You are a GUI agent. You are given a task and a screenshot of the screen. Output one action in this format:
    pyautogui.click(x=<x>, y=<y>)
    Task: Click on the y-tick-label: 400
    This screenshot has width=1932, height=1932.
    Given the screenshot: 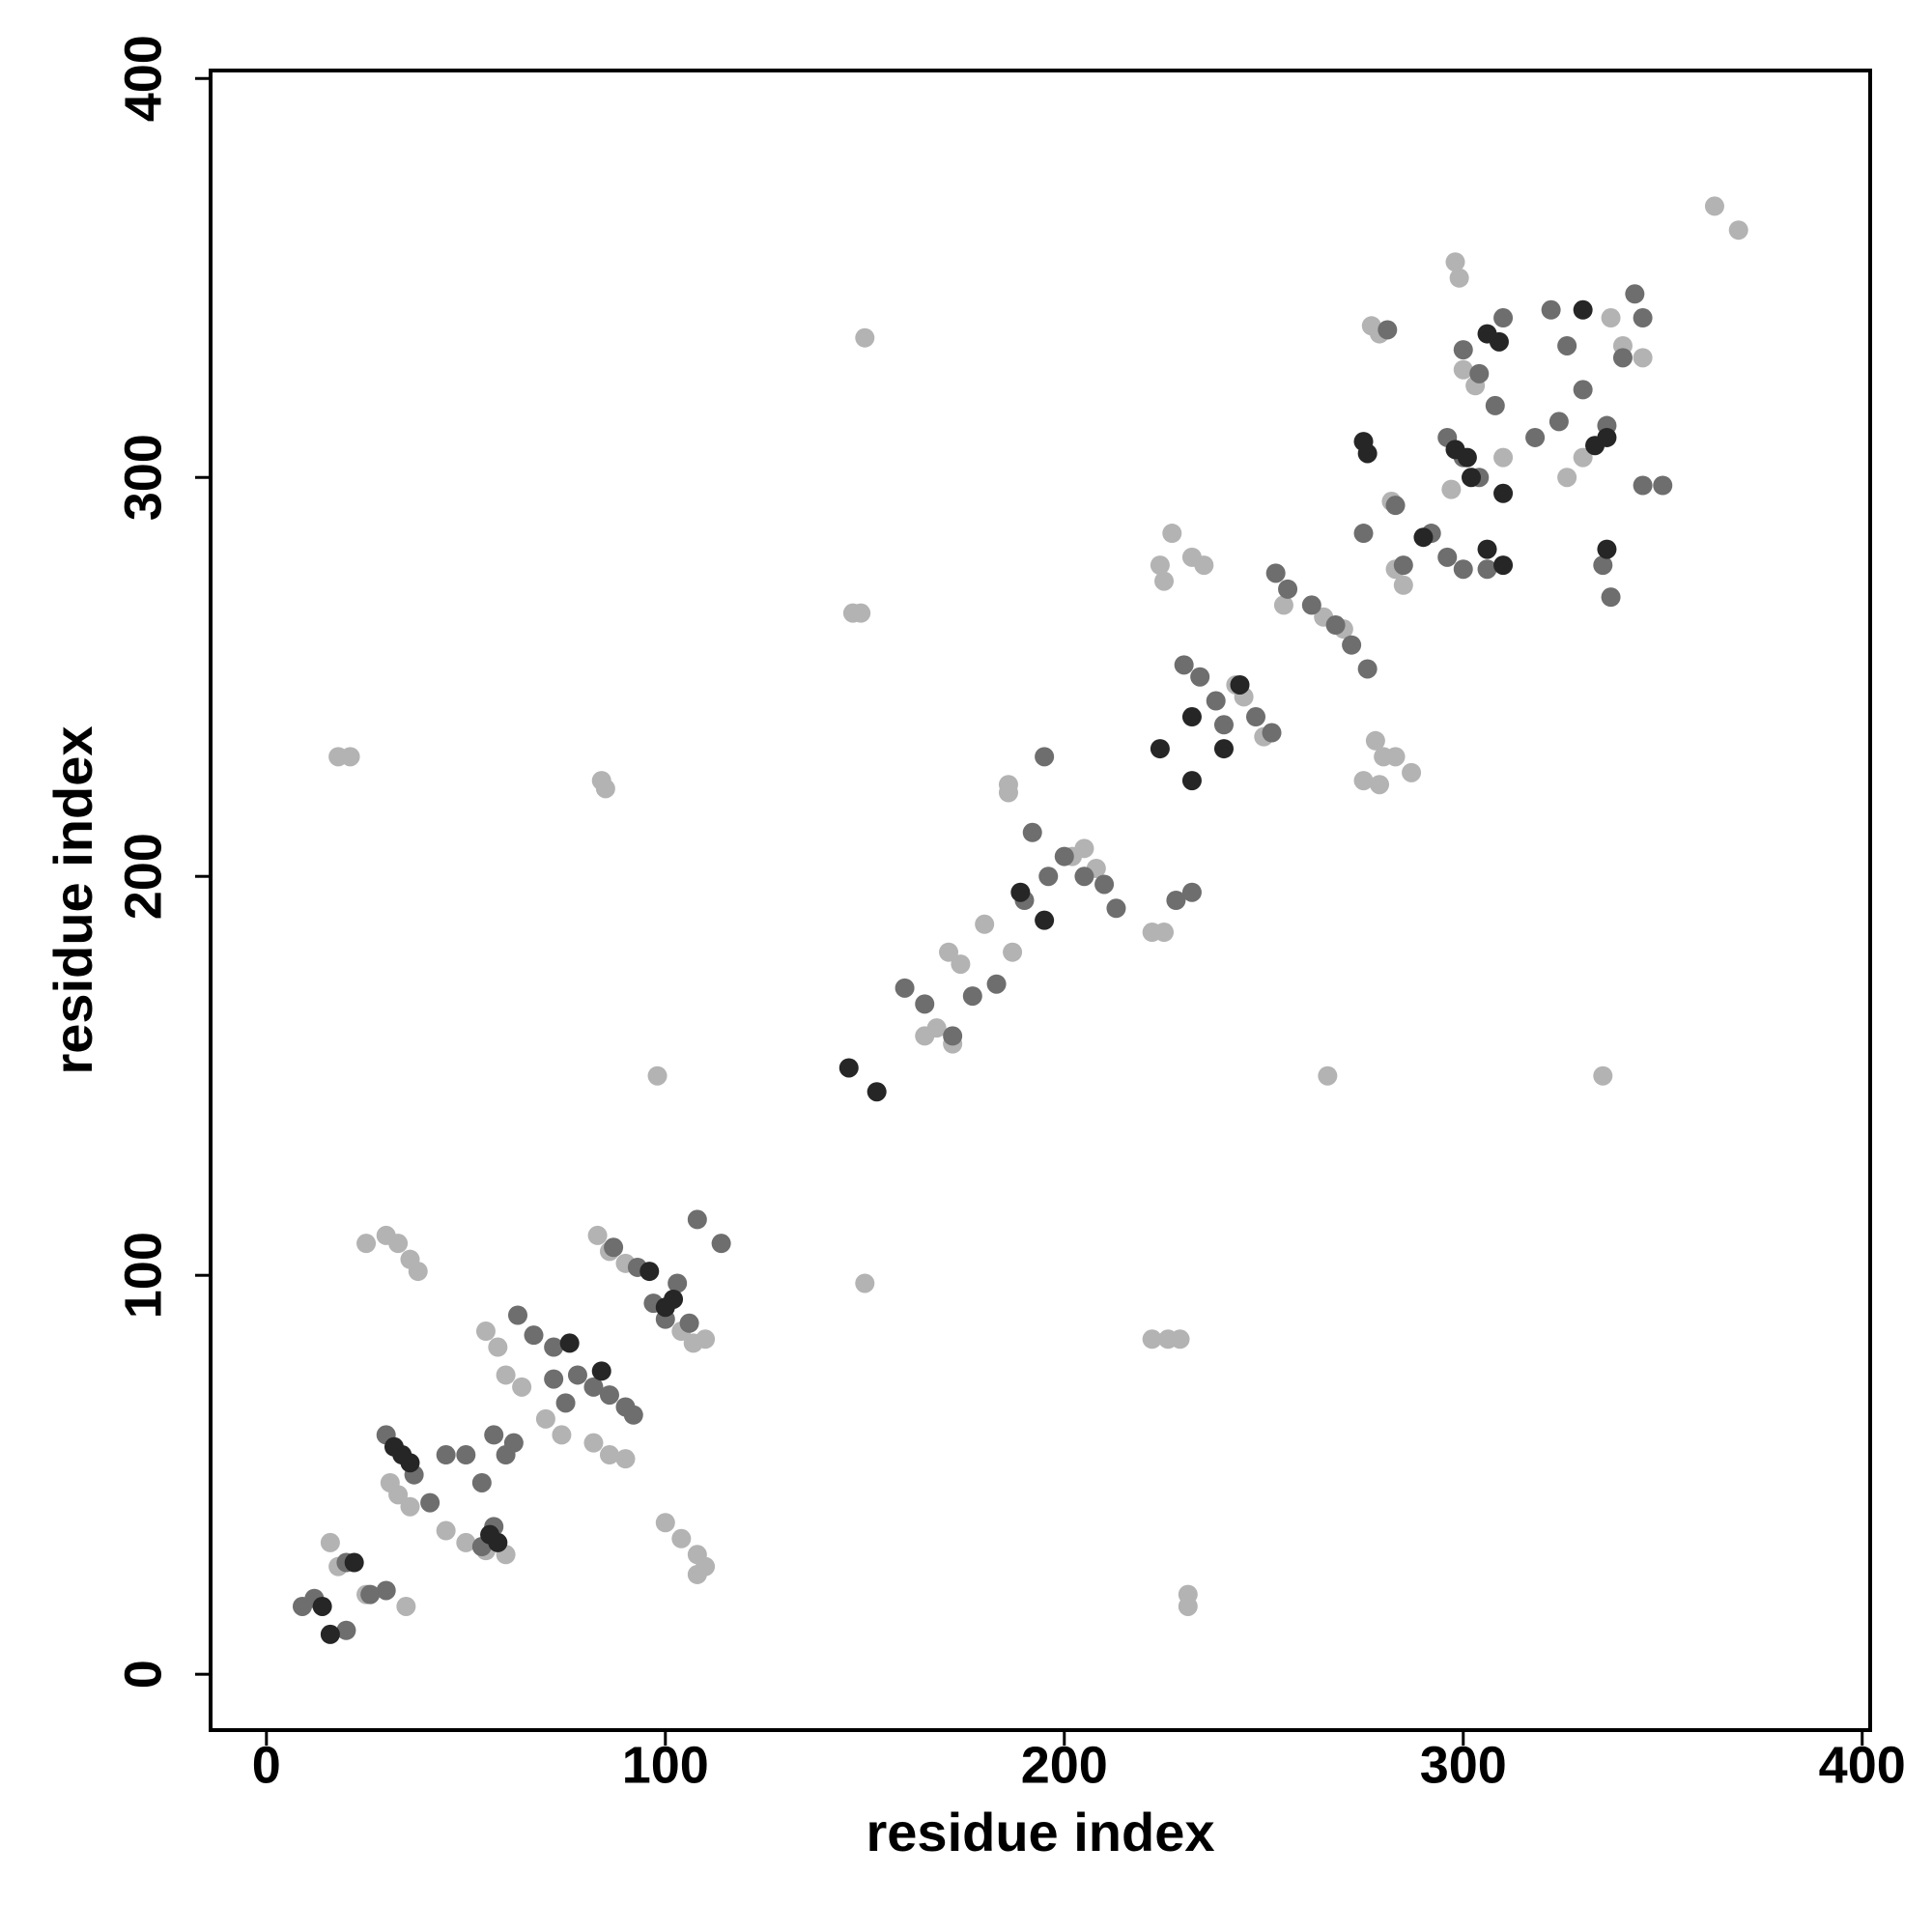 What is the action you would take?
    pyautogui.click(x=143, y=78)
    